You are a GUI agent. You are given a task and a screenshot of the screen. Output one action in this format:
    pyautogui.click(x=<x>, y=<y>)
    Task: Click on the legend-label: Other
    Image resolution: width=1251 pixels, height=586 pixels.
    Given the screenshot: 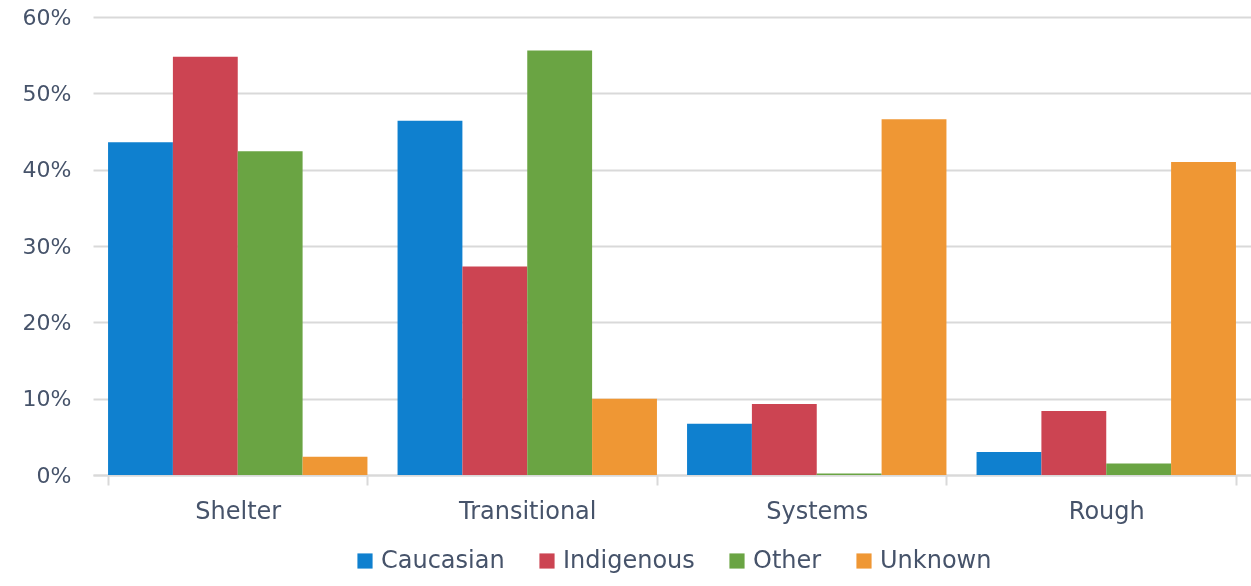 What is the action you would take?
    pyautogui.click(x=787, y=560)
    